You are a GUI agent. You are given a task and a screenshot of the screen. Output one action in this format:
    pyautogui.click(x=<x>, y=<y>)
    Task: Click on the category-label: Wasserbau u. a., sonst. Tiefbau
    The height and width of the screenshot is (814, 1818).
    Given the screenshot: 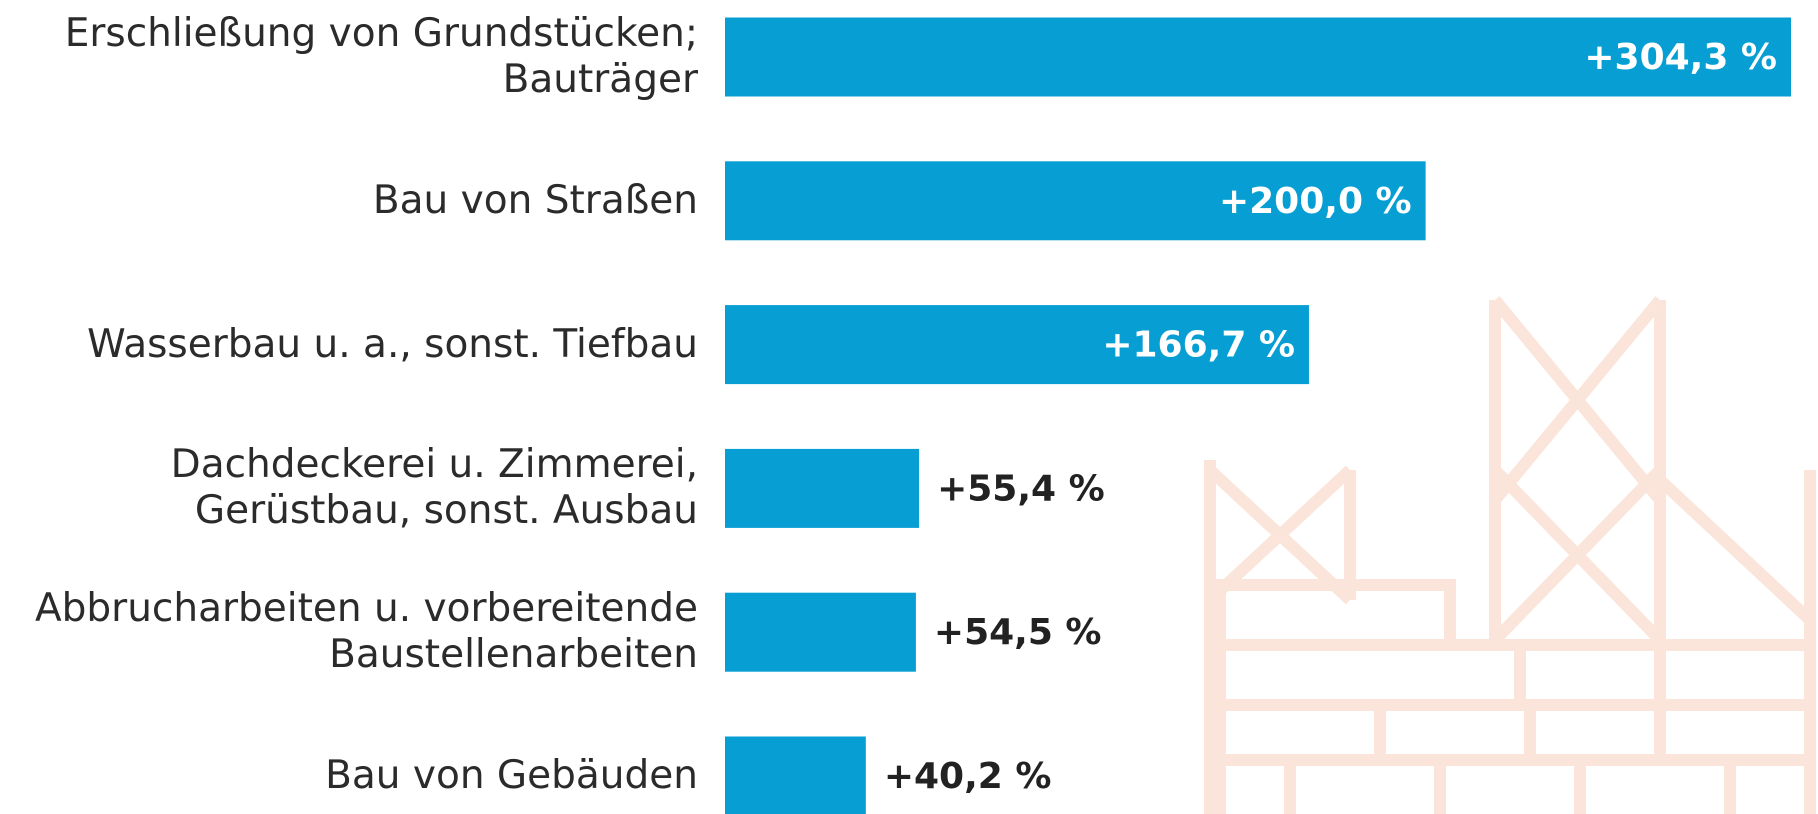 What is the action you would take?
    pyautogui.click(x=392, y=344)
    